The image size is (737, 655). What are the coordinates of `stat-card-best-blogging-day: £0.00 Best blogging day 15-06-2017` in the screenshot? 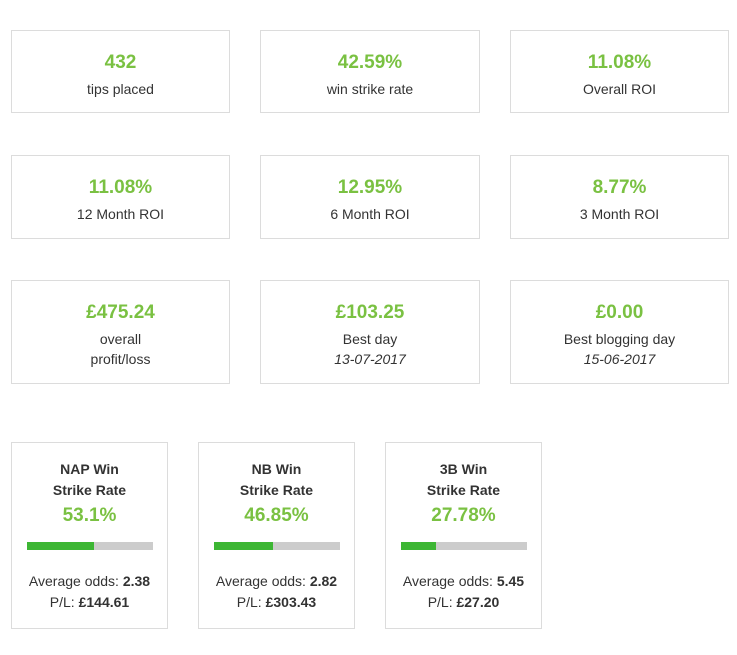 It's located at (619, 332).